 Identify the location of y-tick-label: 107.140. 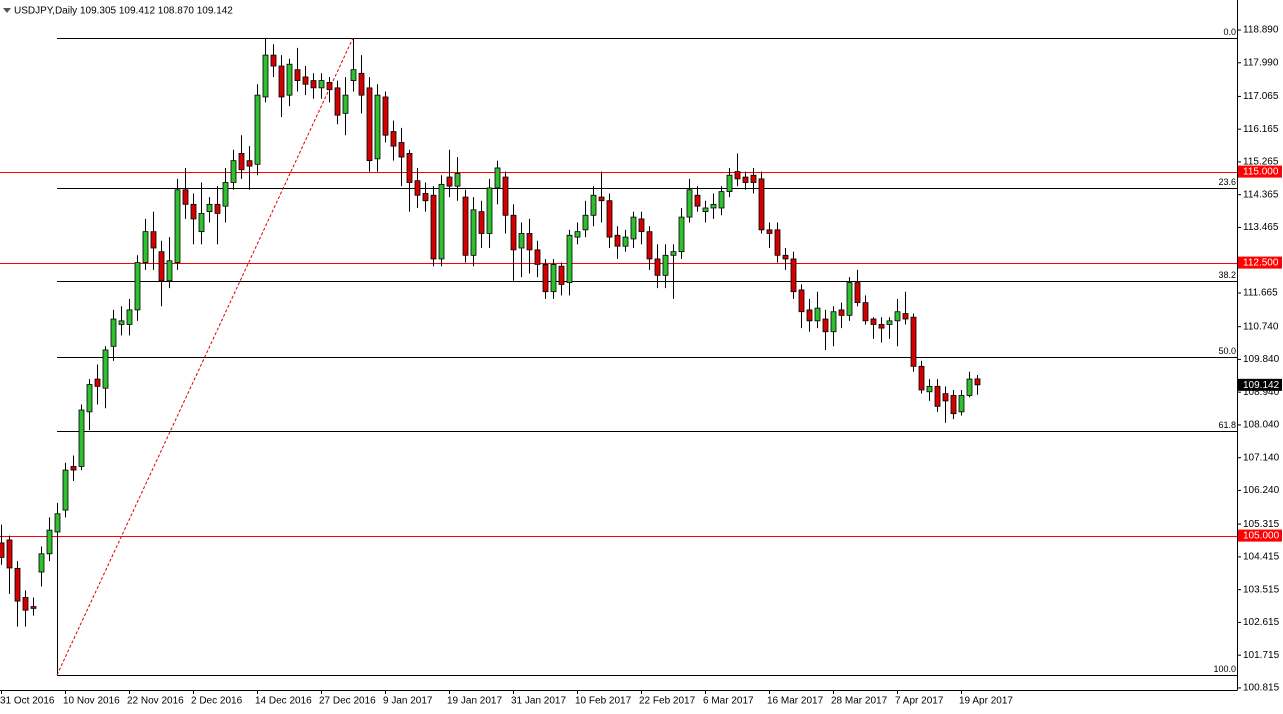
(1261, 457).